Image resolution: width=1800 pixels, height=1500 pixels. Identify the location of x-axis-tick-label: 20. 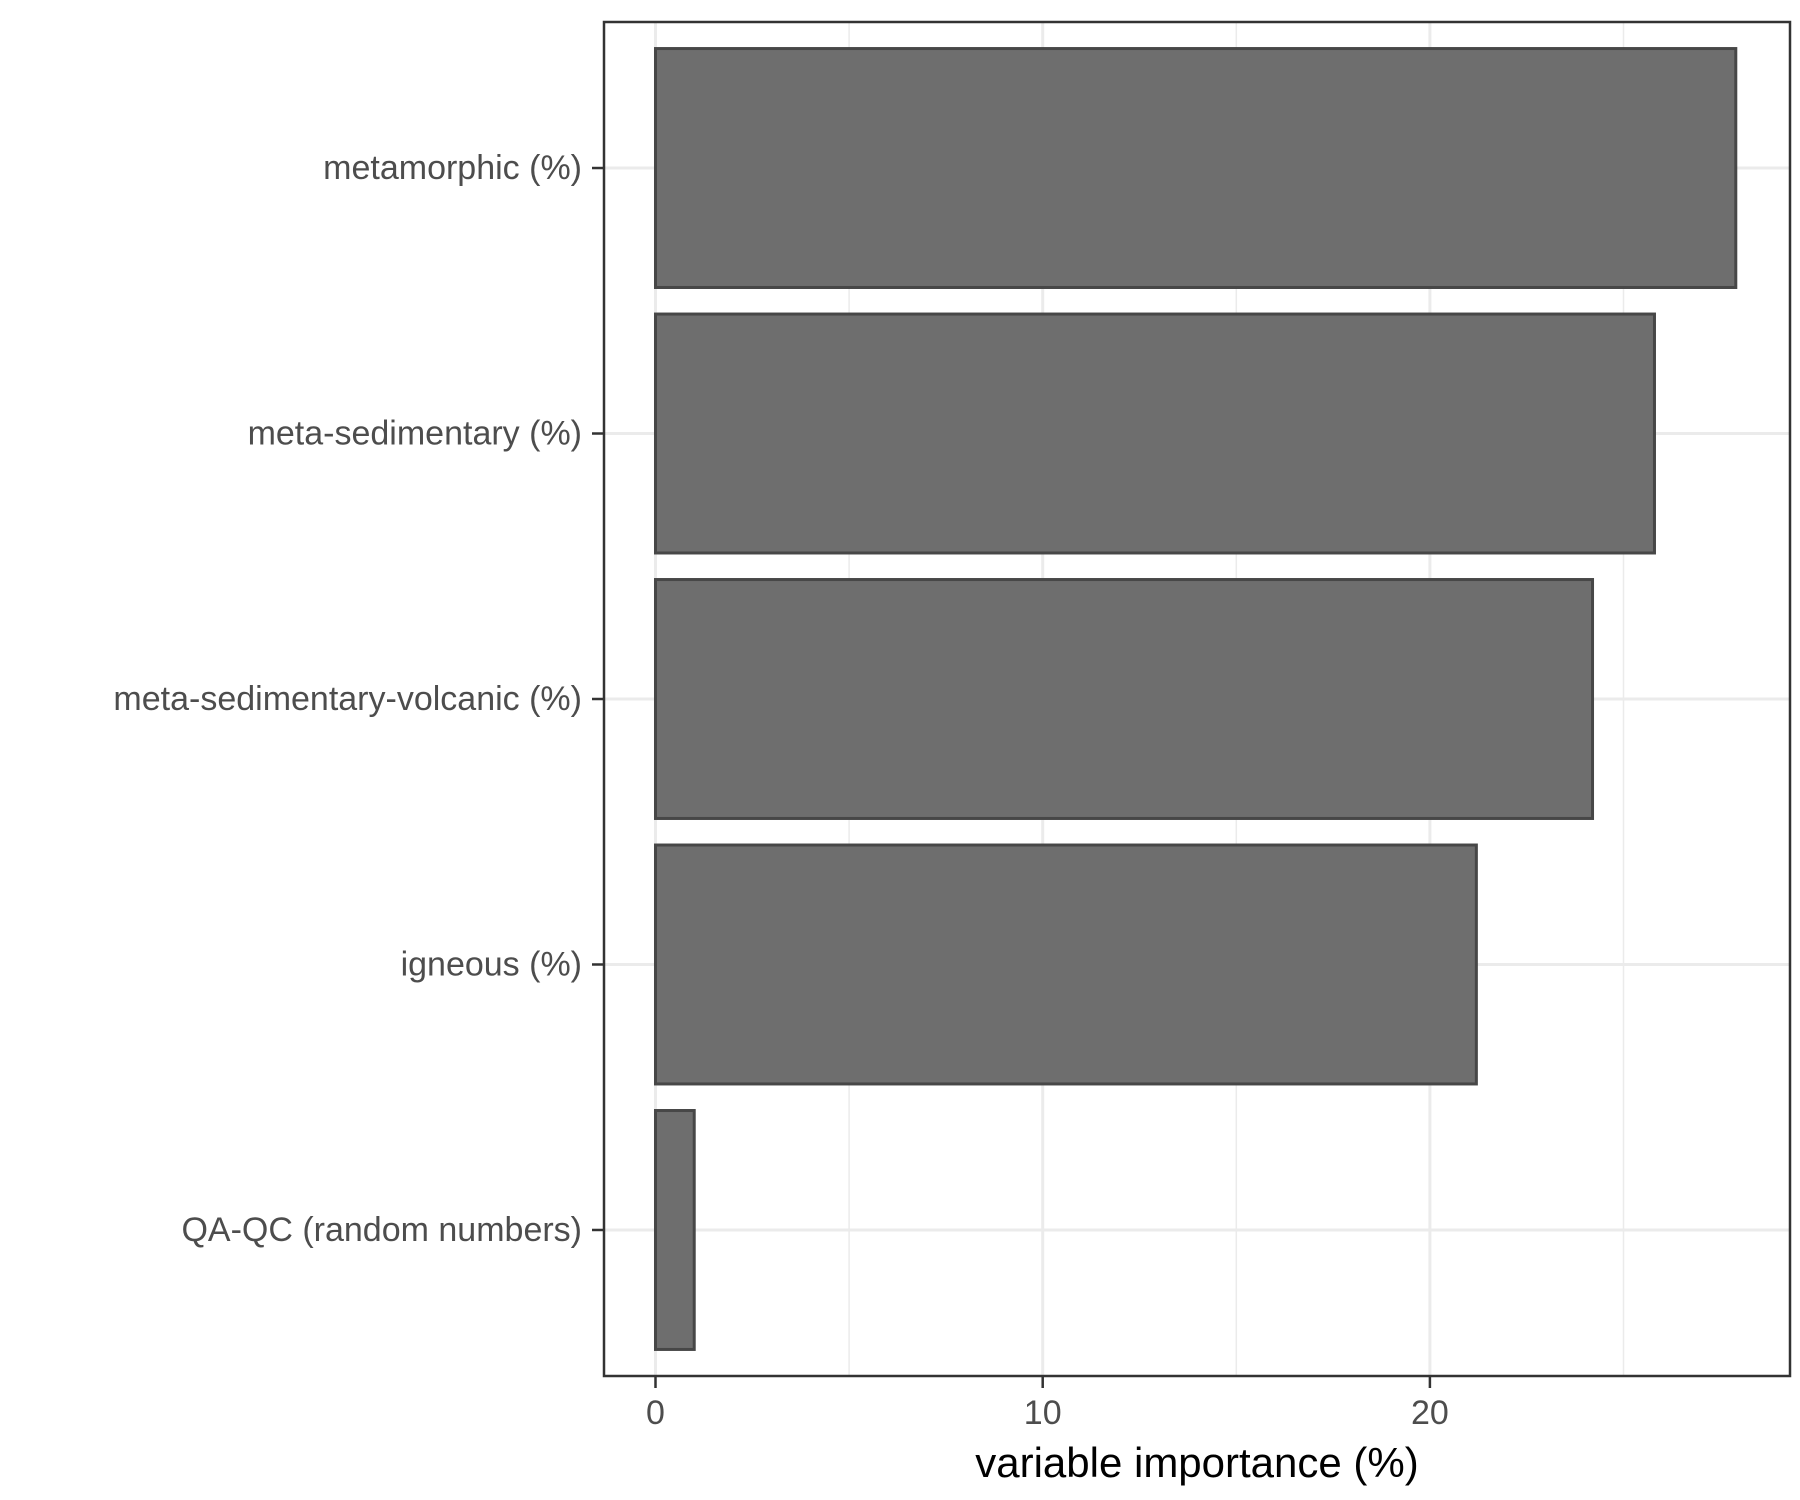
(1430, 1413).